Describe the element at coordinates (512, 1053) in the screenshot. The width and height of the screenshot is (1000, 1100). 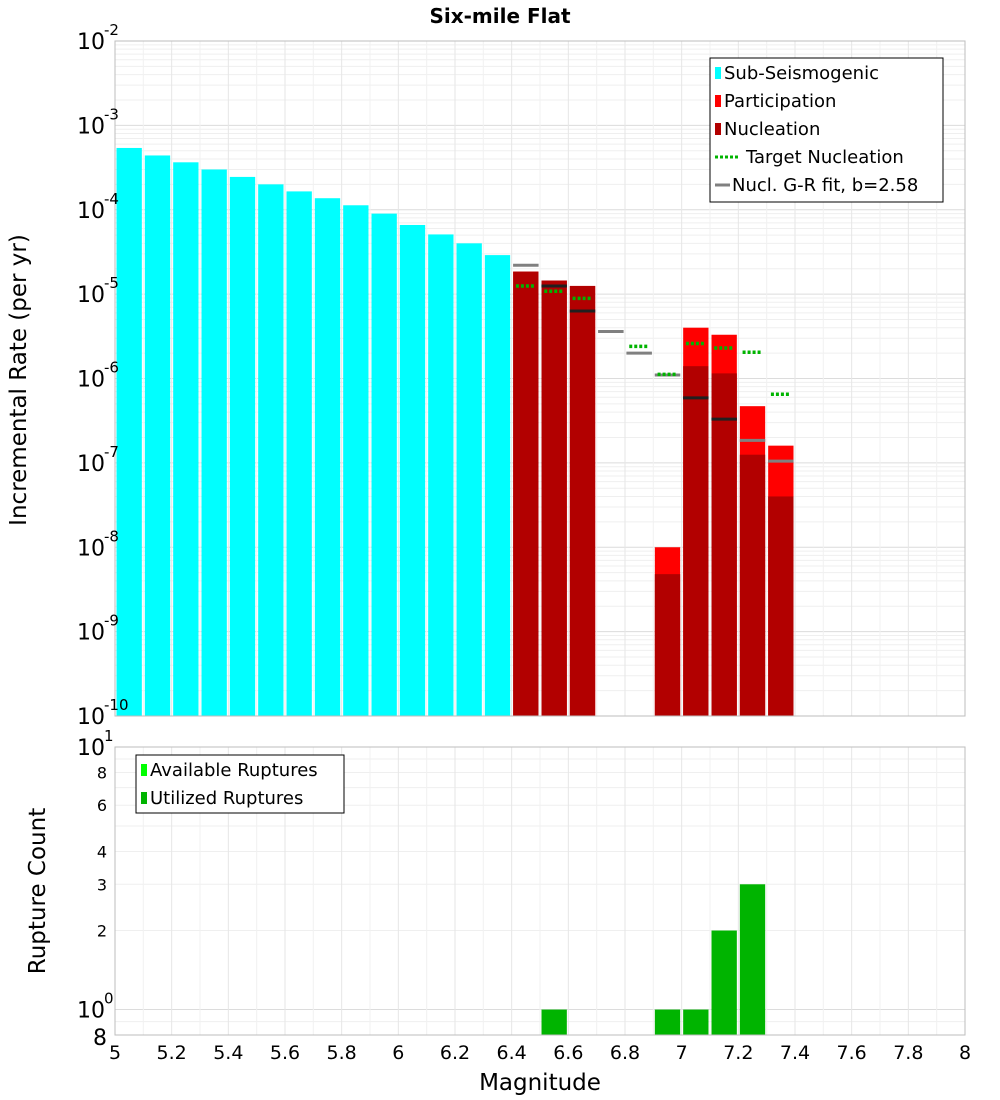
I see `x-tick-label: 6.4` at that location.